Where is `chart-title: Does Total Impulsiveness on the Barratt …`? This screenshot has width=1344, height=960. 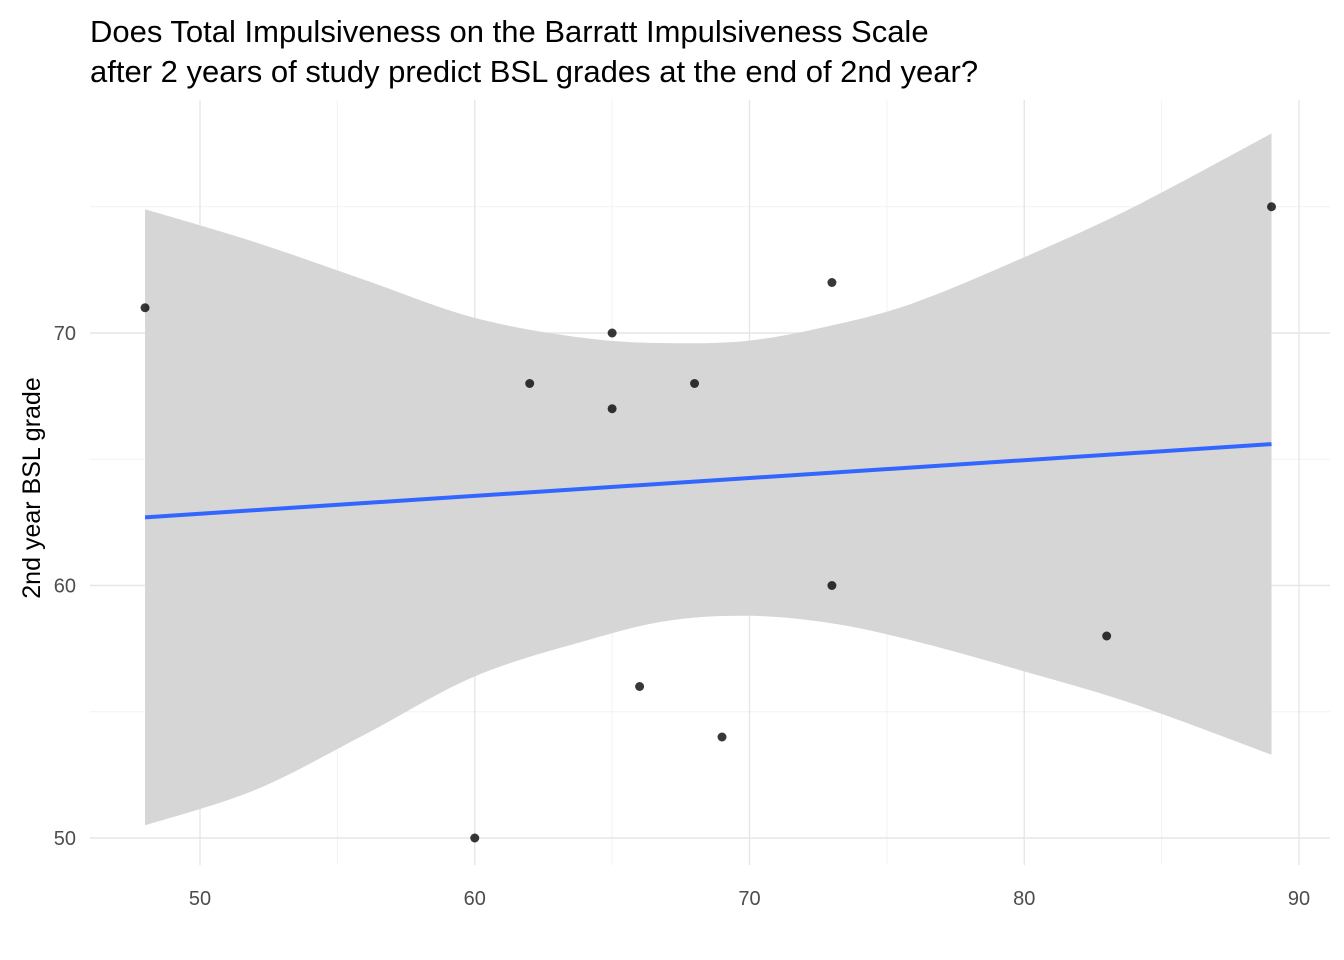
chart-title: Does Total Impulsiveness on the Barratt … is located at coordinates (534, 52).